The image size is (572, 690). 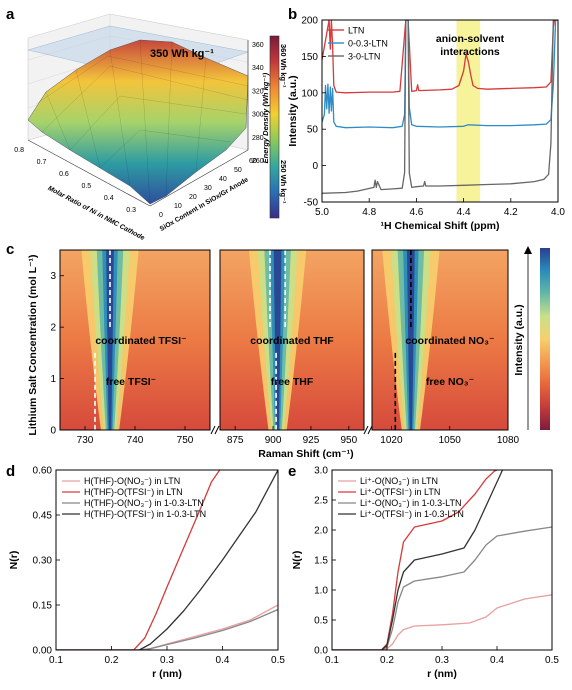 What do you see at coordinates (464, 212) in the screenshot?
I see `b-x-tick-label: 4.4` at bounding box center [464, 212].